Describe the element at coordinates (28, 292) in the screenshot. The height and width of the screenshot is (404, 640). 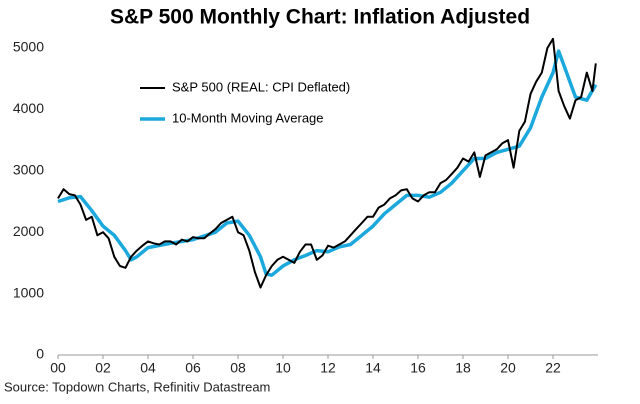
I see `y-tick-label: 1000` at that location.